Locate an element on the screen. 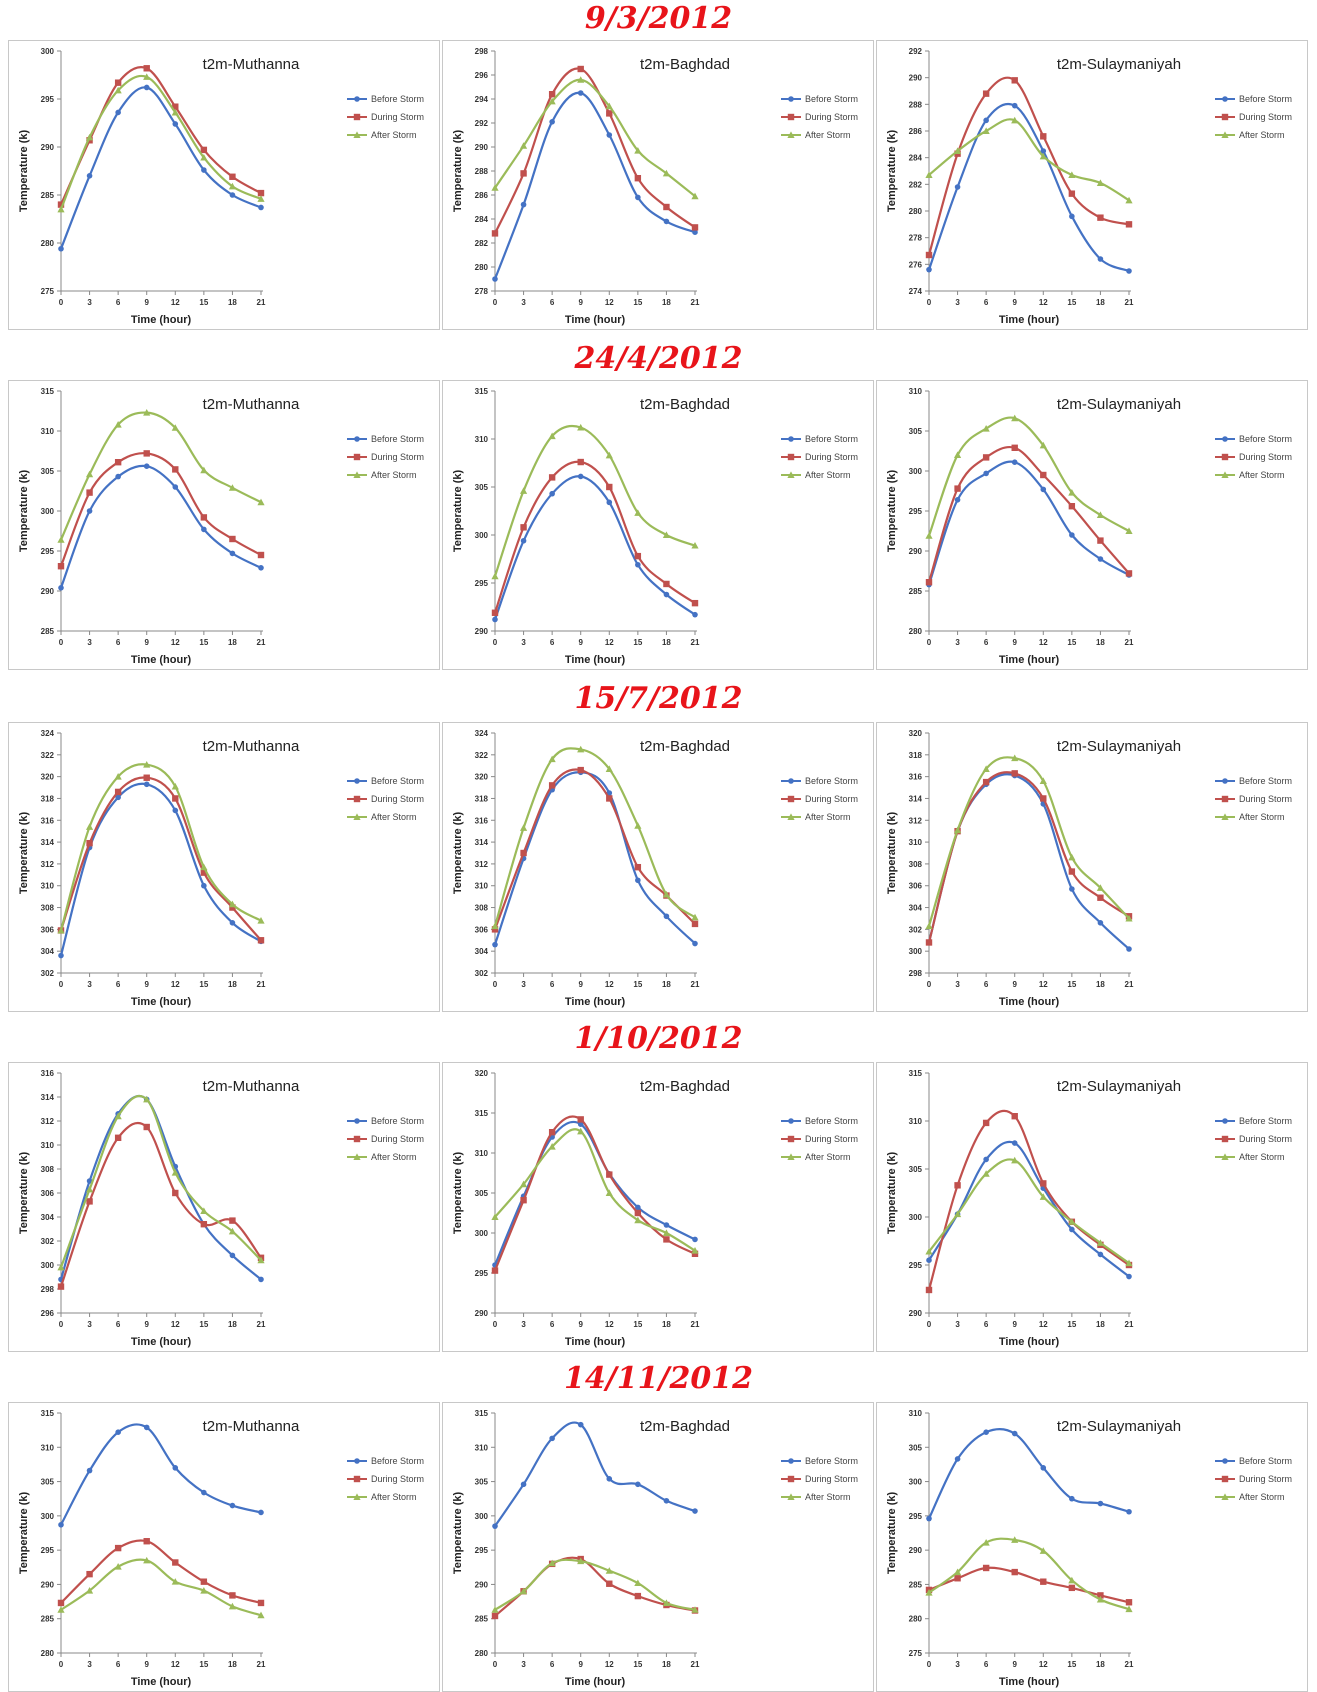 Image resolution: width=1317 pixels, height=1692 pixels. y-tick-label: 280 is located at coordinates (916, 1619).